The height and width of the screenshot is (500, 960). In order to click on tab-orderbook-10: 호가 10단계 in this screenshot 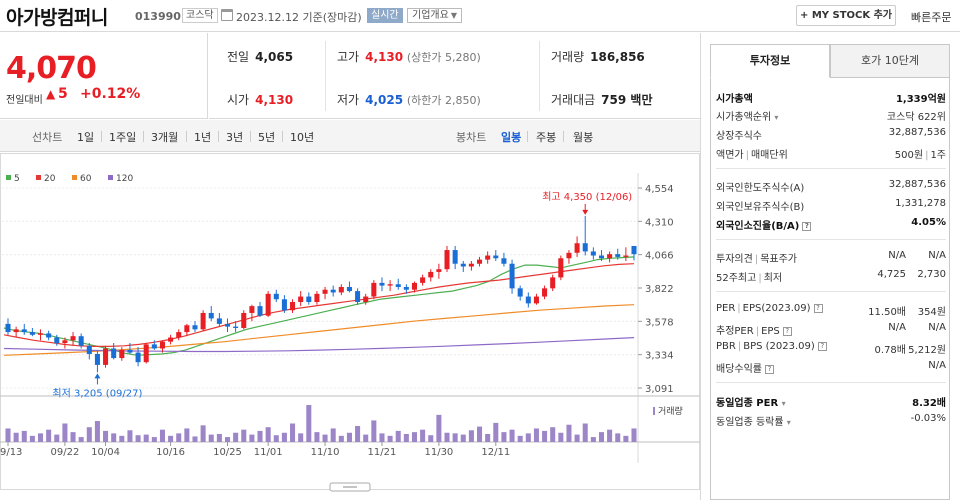, I will do `click(890, 61)`.